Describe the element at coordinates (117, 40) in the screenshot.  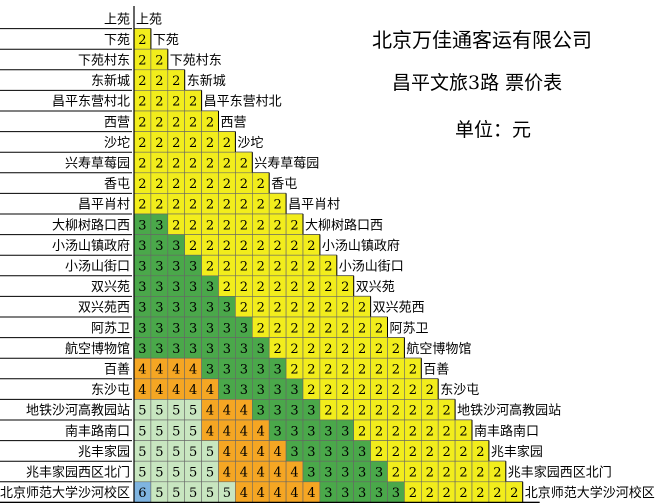
I see `station-label: 下苑` at that location.